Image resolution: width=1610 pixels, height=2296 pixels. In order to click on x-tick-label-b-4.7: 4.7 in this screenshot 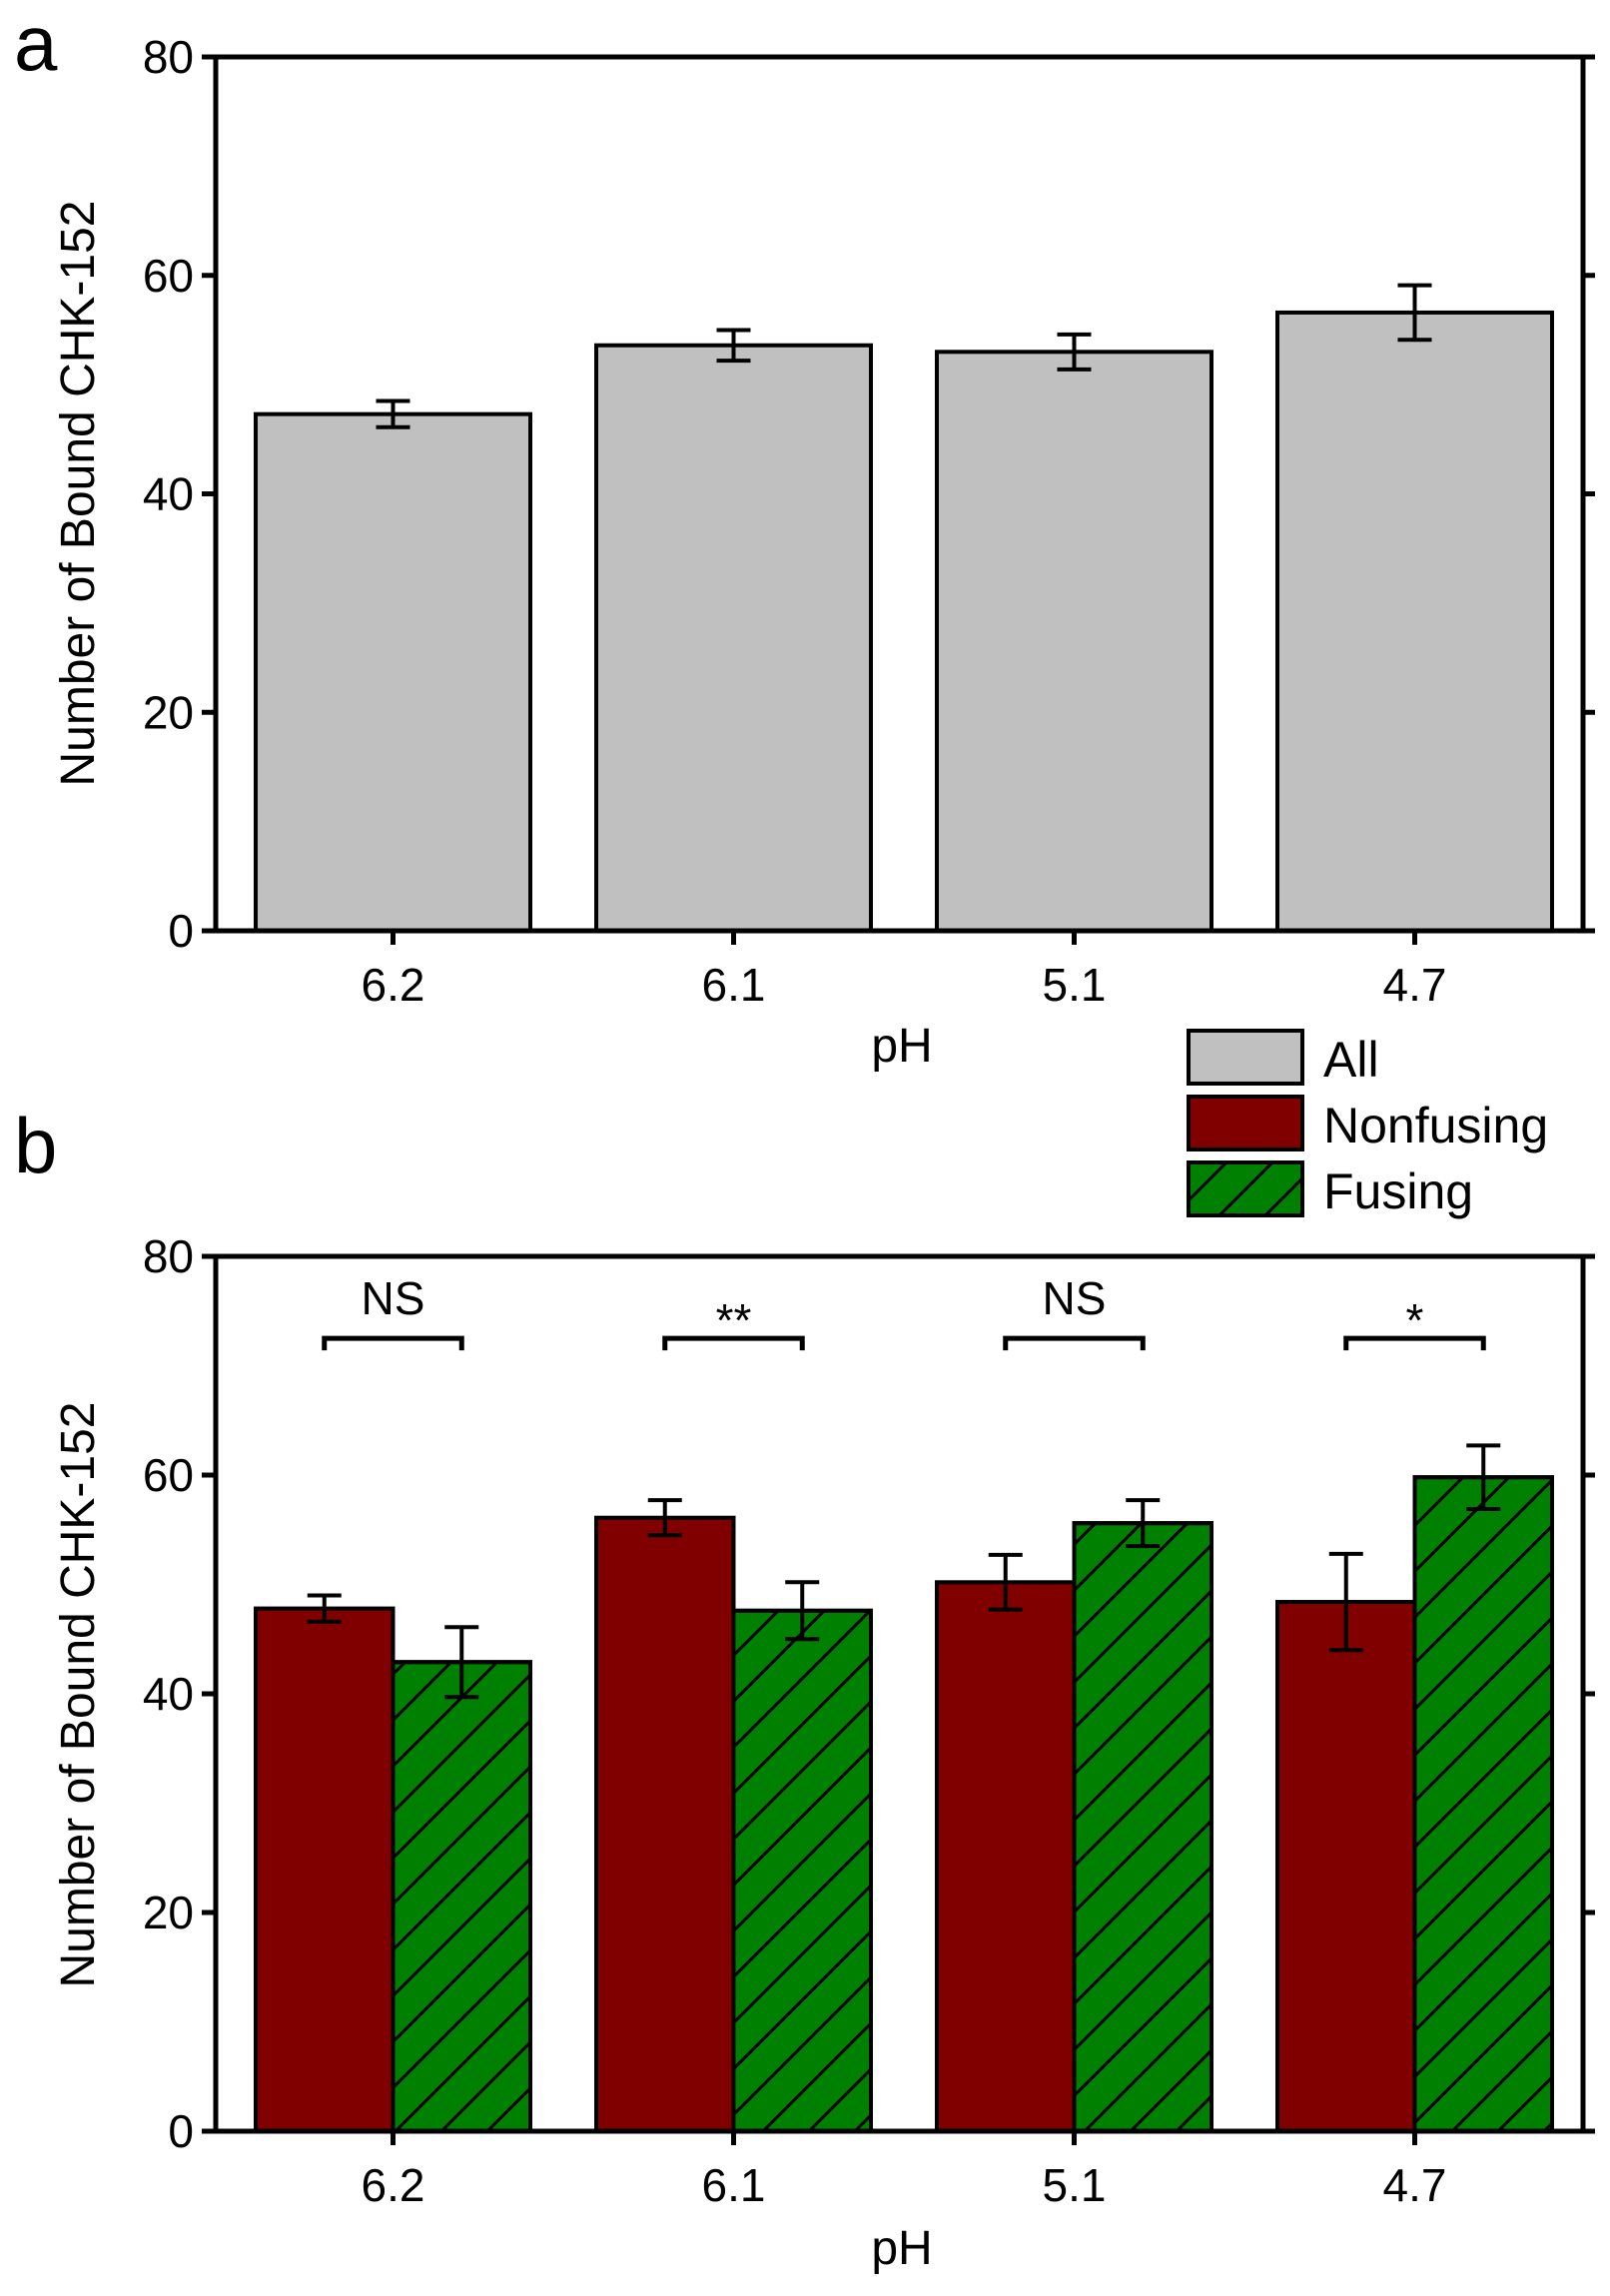, I will do `click(1415, 2185)`.